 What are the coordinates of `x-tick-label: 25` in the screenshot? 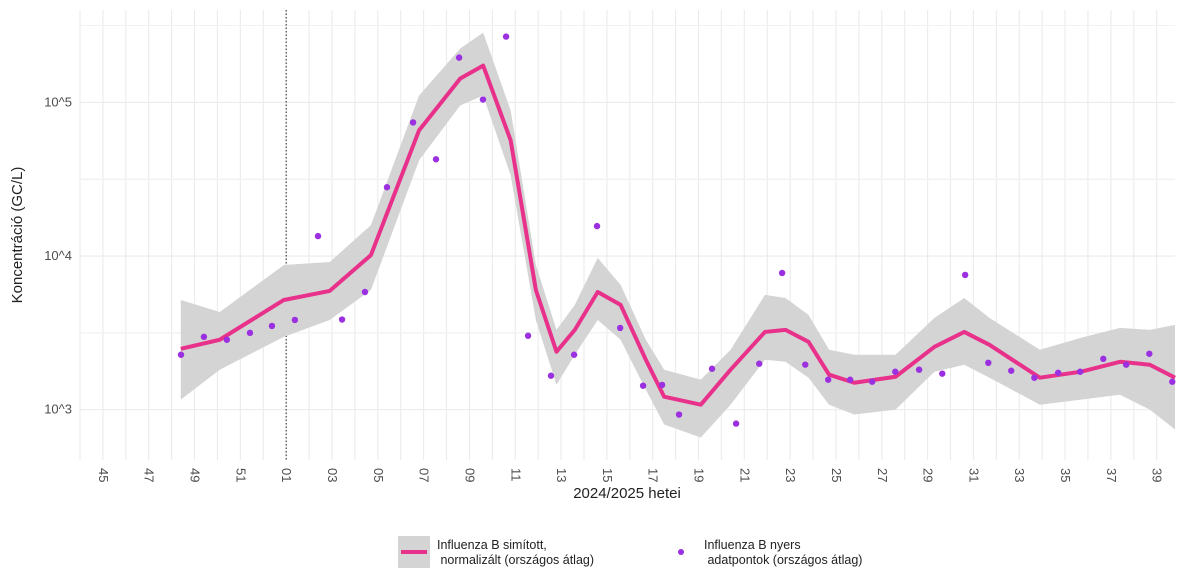 It's located at (836, 475).